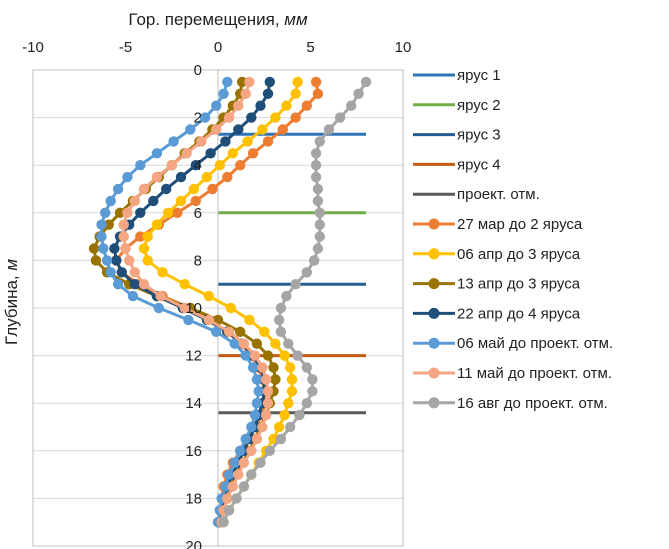  I want to click on legend-label: 27 мар до 2 яруса, so click(520, 224).